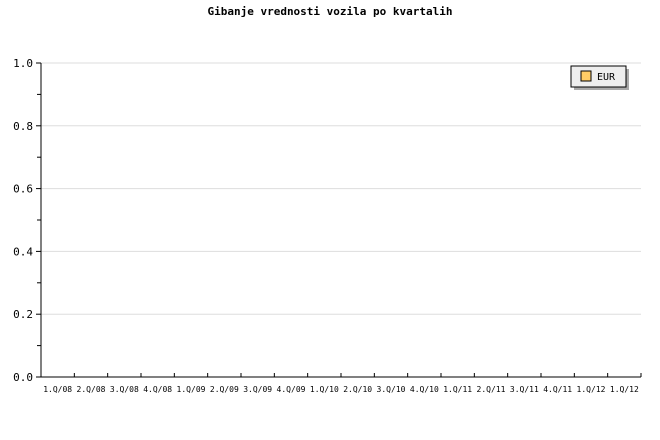 Image resolution: width=660 pixels, height=440 pixels. I want to click on x-tick-label: 3.Q/11, so click(524, 389).